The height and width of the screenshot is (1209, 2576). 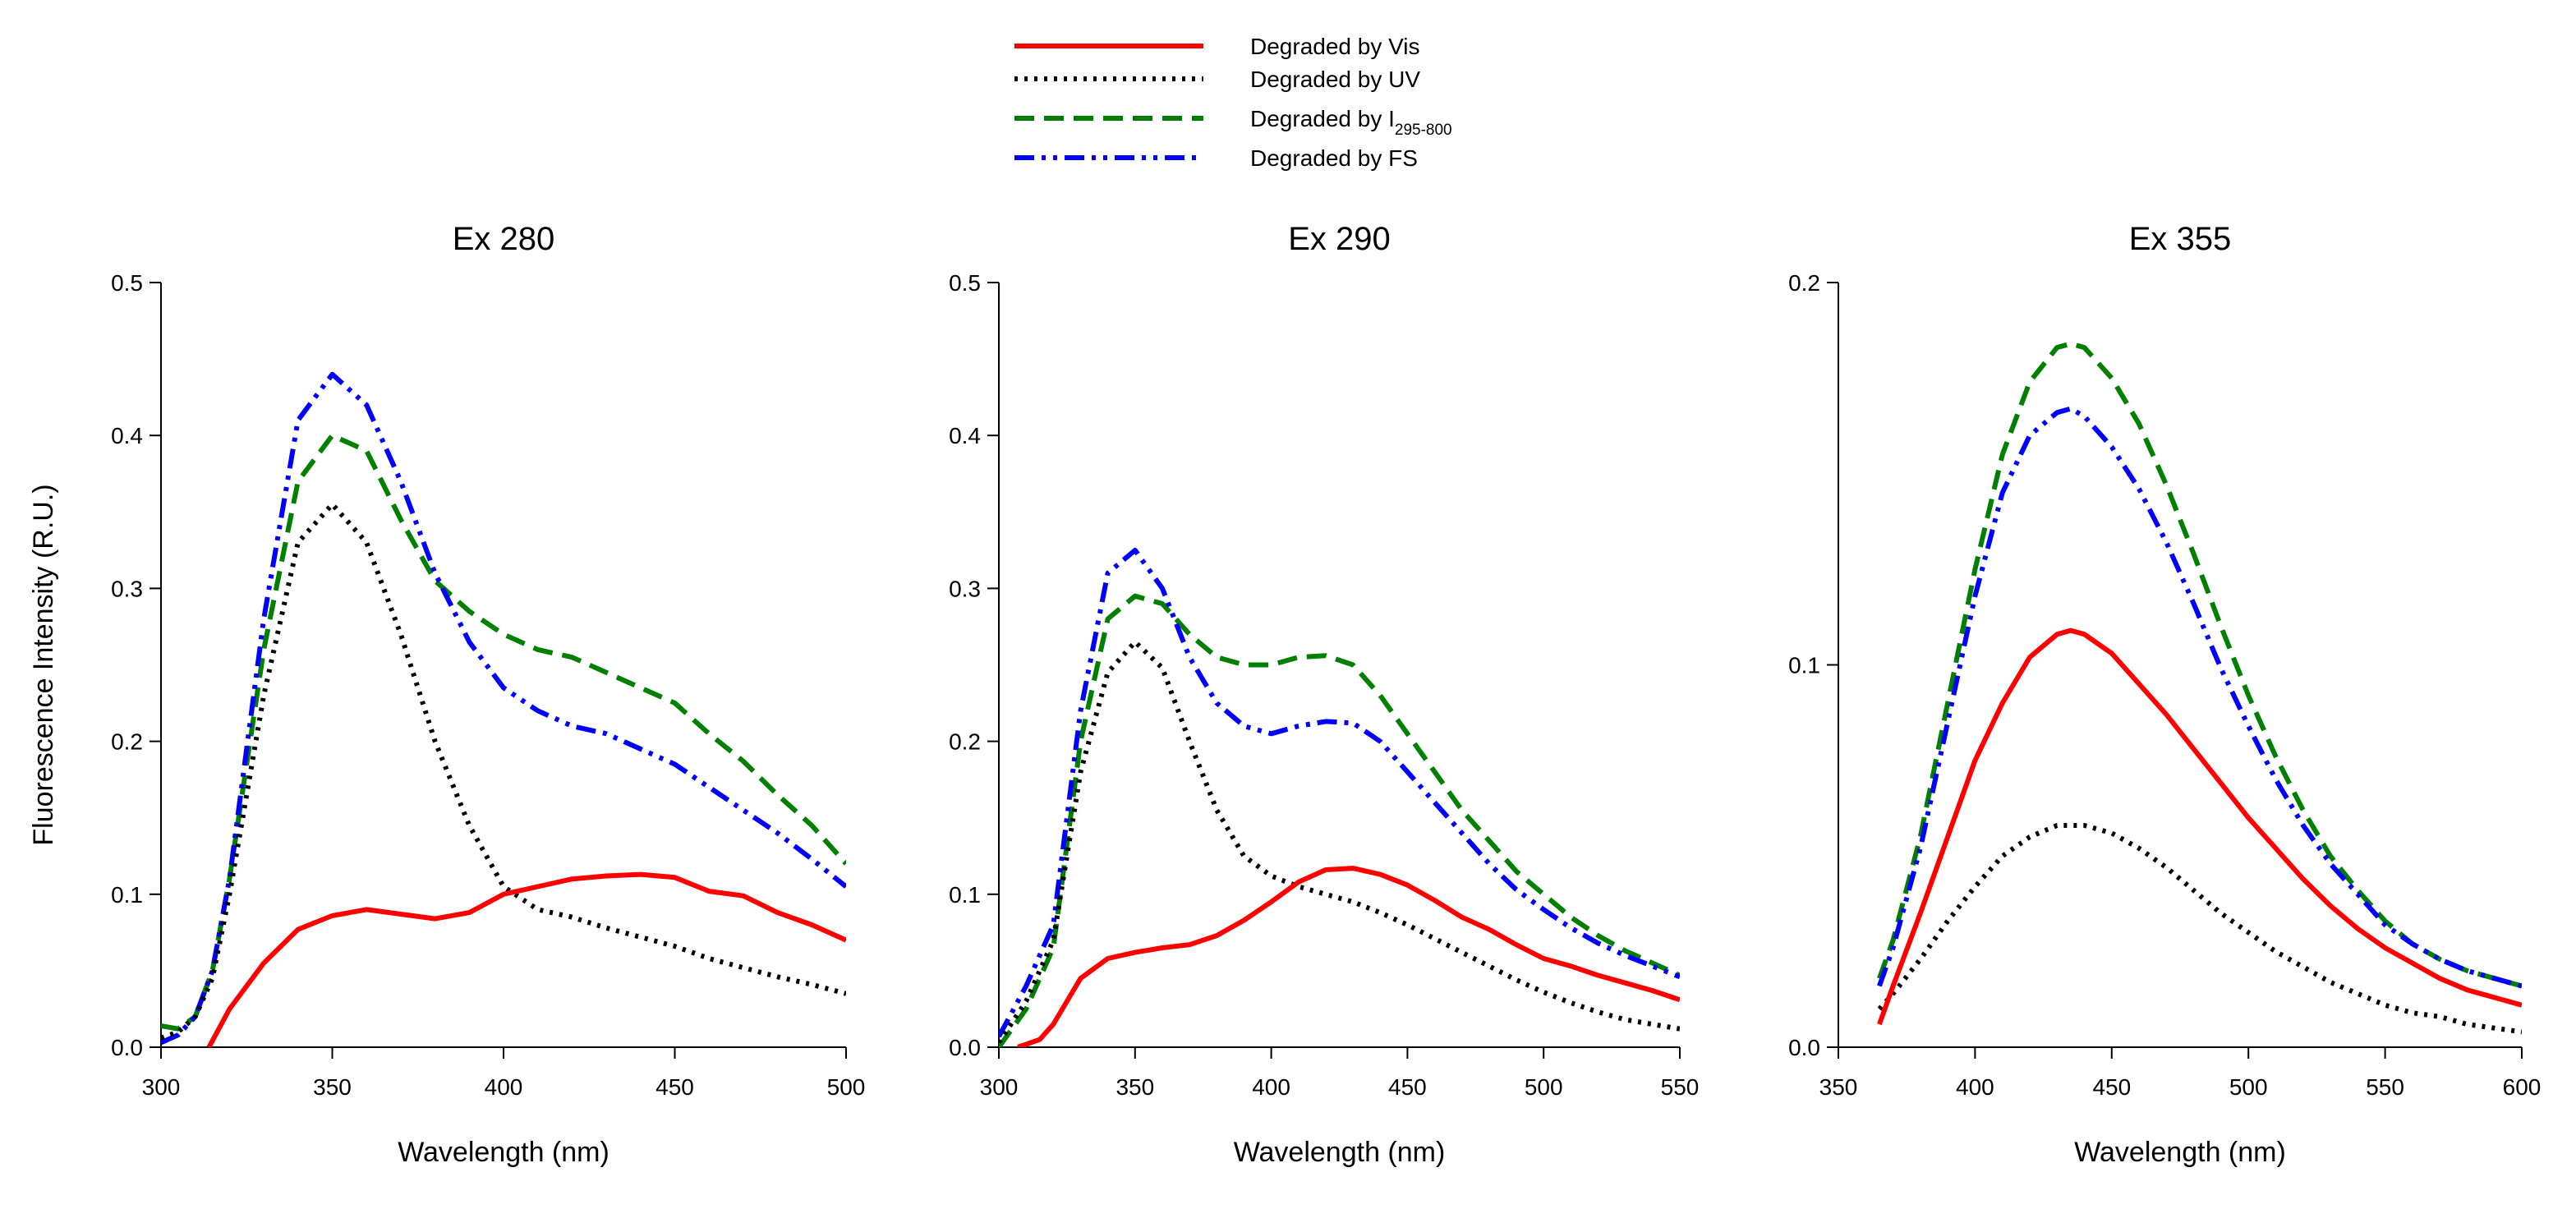 I want to click on legend-entry-vis: Degraded by Vis, so click(x=1217, y=46).